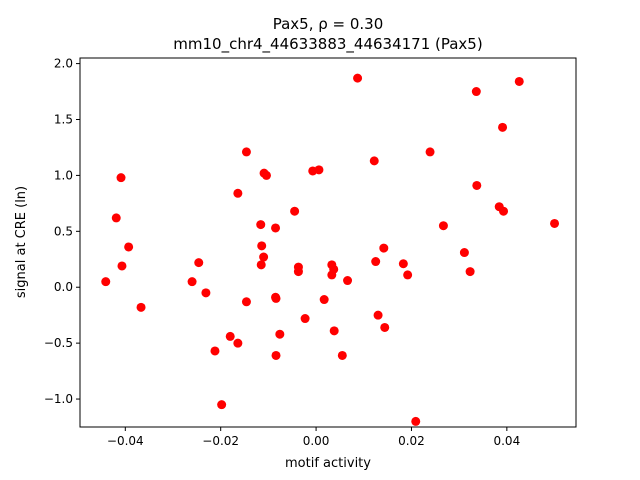 Image resolution: width=640 pixels, height=480 pixels. What do you see at coordinates (411, 441) in the screenshot?
I see `x-tick-label: 0.02` at bounding box center [411, 441].